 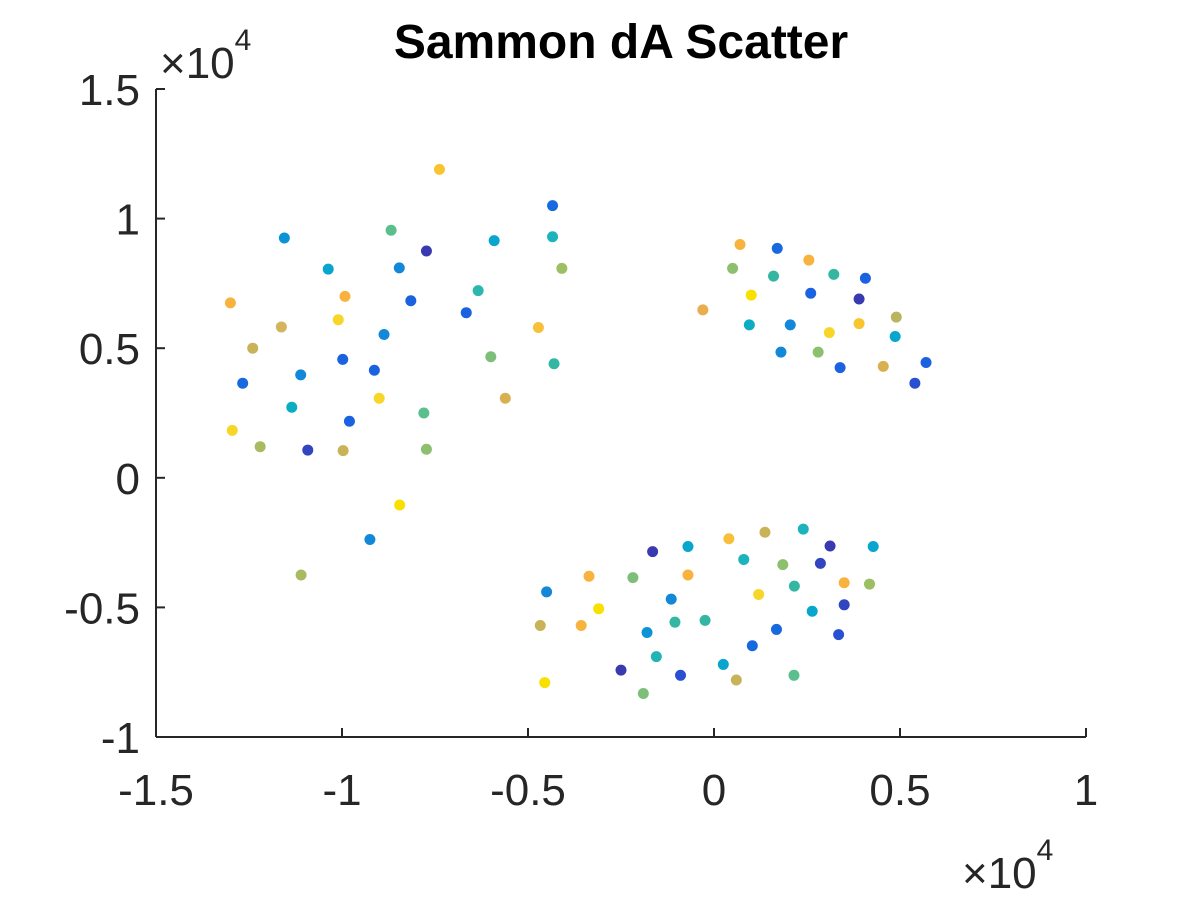 What do you see at coordinates (243, 40) in the screenshot?
I see `y-exponent-power: 4` at bounding box center [243, 40].